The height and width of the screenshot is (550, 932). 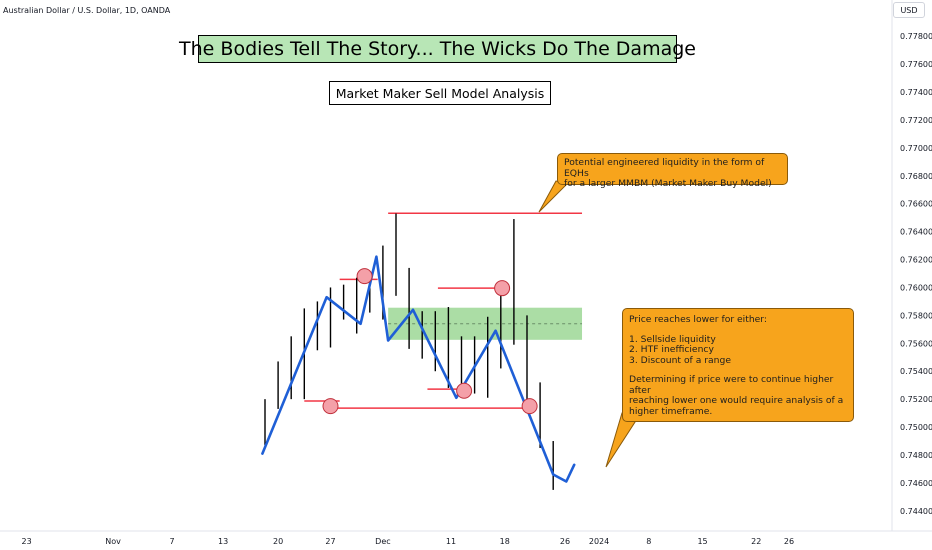 I want to click on reasons-heading: Price reaches lower for either:, so click(x=698, y=319).